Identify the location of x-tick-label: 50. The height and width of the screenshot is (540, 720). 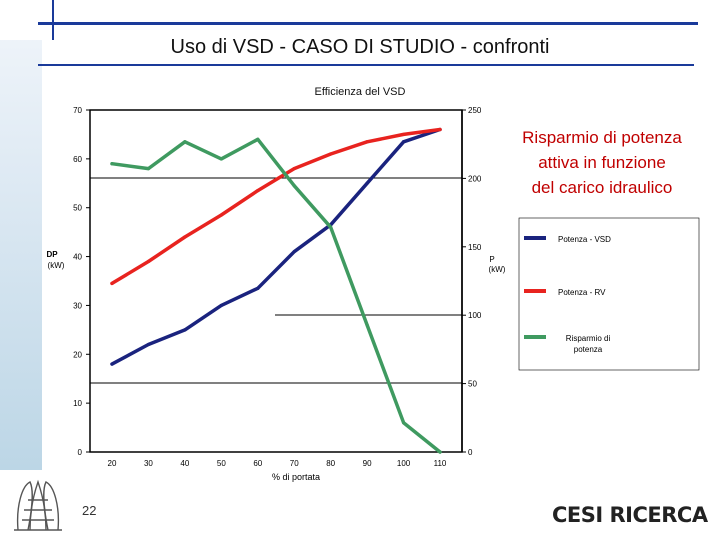
(221, 463).